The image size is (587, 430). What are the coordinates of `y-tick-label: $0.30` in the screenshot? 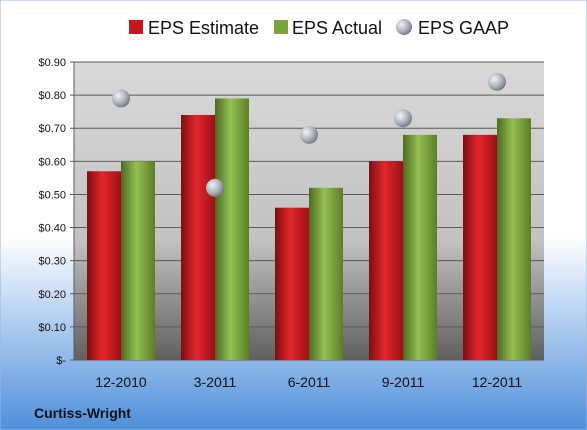 It's located at (52, 262).